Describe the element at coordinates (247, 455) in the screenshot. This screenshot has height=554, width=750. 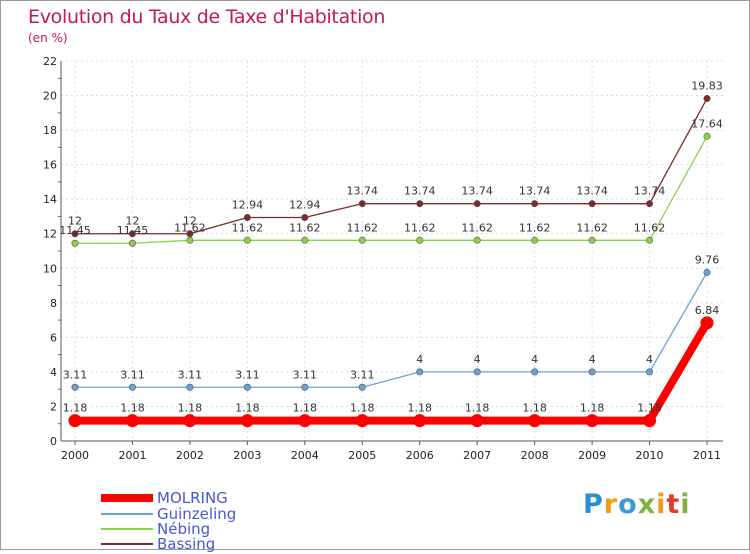
I see `x-tick-label: 2003` at that location.